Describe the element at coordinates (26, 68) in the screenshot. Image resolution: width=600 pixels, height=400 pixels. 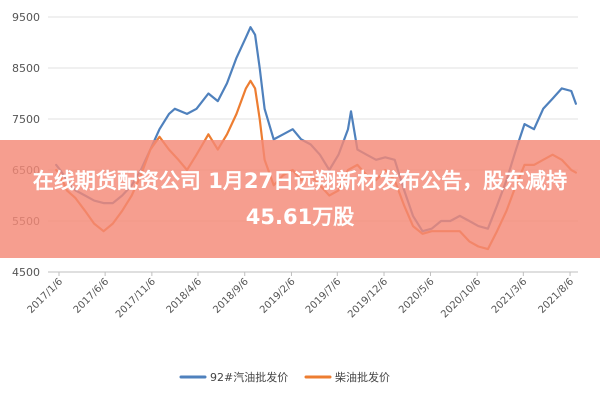
I see `y-tick-label: 8500` at that location.